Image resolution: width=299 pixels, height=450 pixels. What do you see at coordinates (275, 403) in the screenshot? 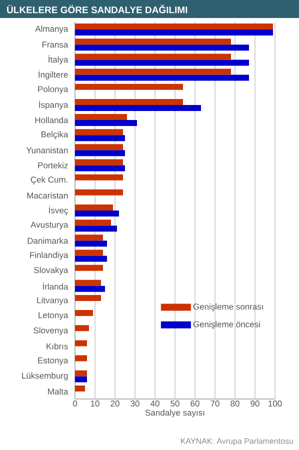
I see `x-tick-label: 100` at bounding box center [275, 403].